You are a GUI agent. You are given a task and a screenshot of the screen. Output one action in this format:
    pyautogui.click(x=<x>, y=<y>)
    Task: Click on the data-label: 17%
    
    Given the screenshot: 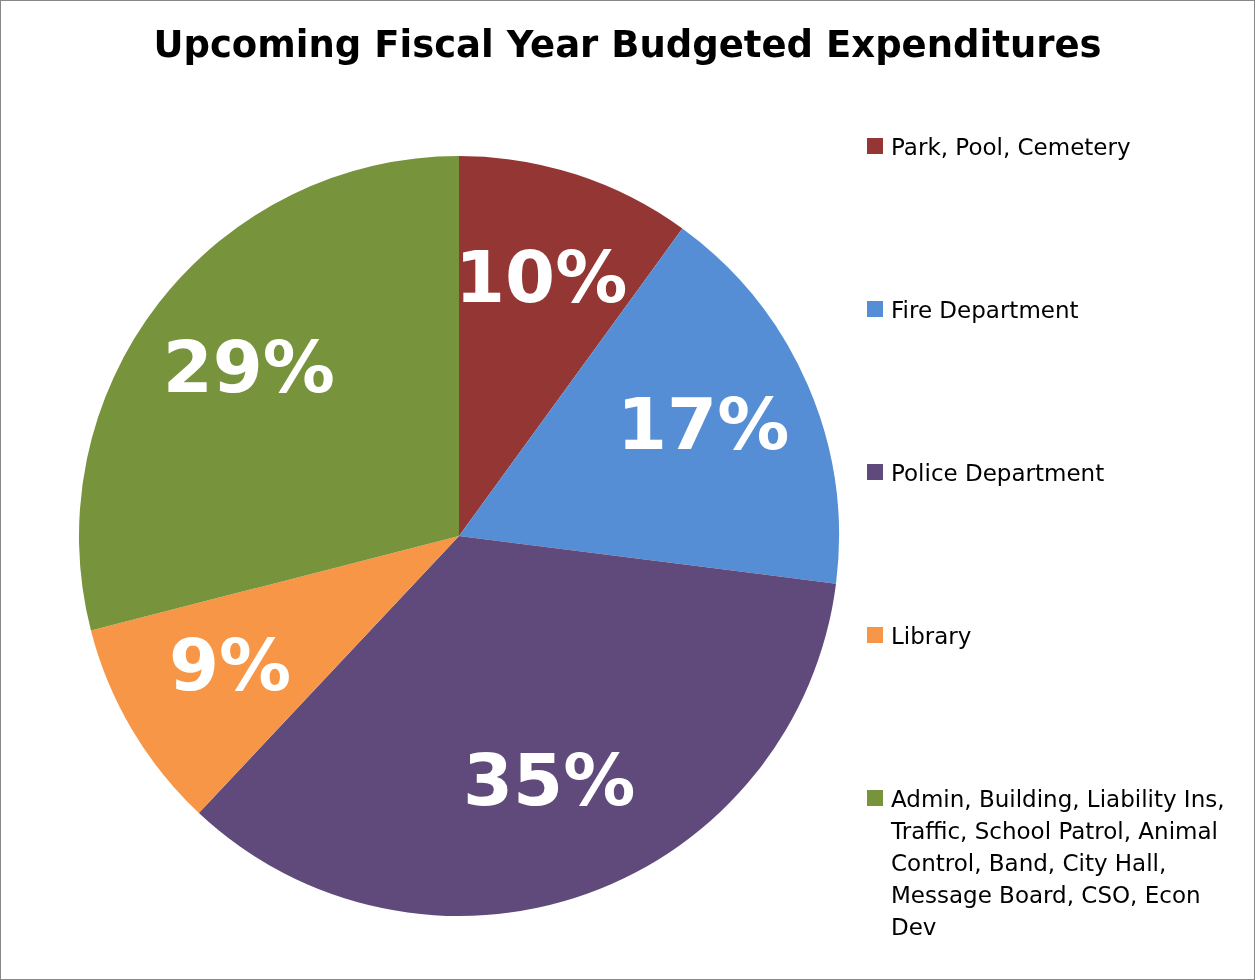 What is the action you would take?
    pyautogui.click(x=703, y=424)
    